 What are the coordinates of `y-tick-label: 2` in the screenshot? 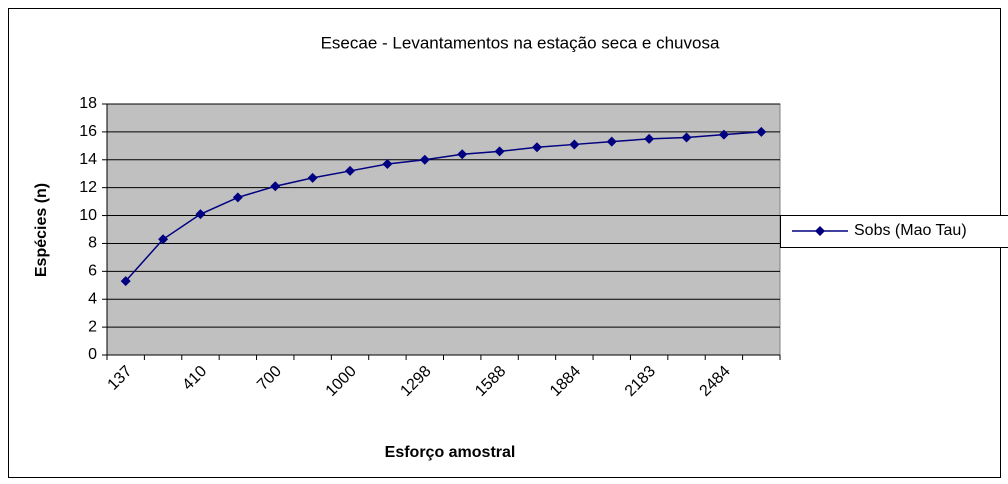 It's located at (92, 326).